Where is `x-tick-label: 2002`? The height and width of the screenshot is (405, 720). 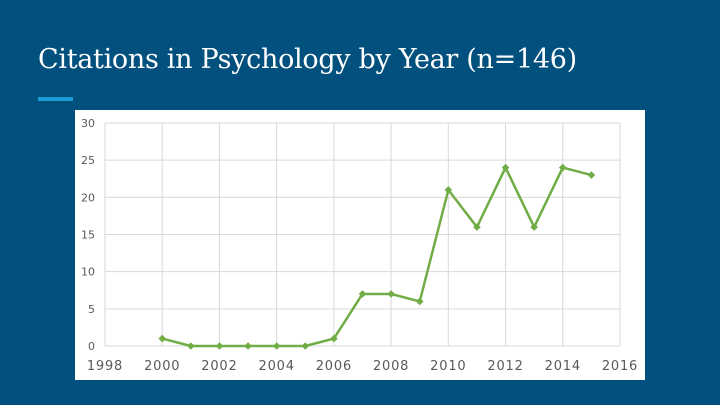 x-tick-label: 2002 is located at coordinates (219, 366).